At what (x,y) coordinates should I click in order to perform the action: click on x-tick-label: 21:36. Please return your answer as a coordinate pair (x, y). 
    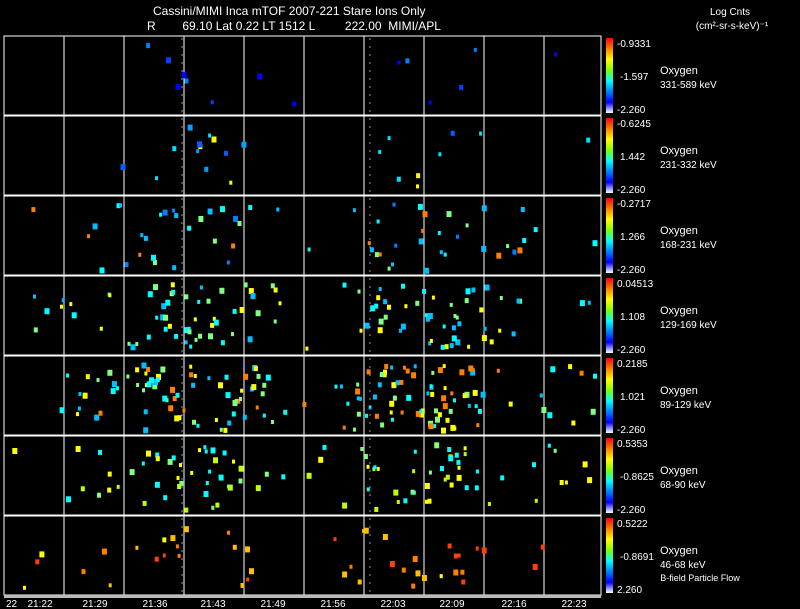
    Looking at the image, I should click on (154, 604).